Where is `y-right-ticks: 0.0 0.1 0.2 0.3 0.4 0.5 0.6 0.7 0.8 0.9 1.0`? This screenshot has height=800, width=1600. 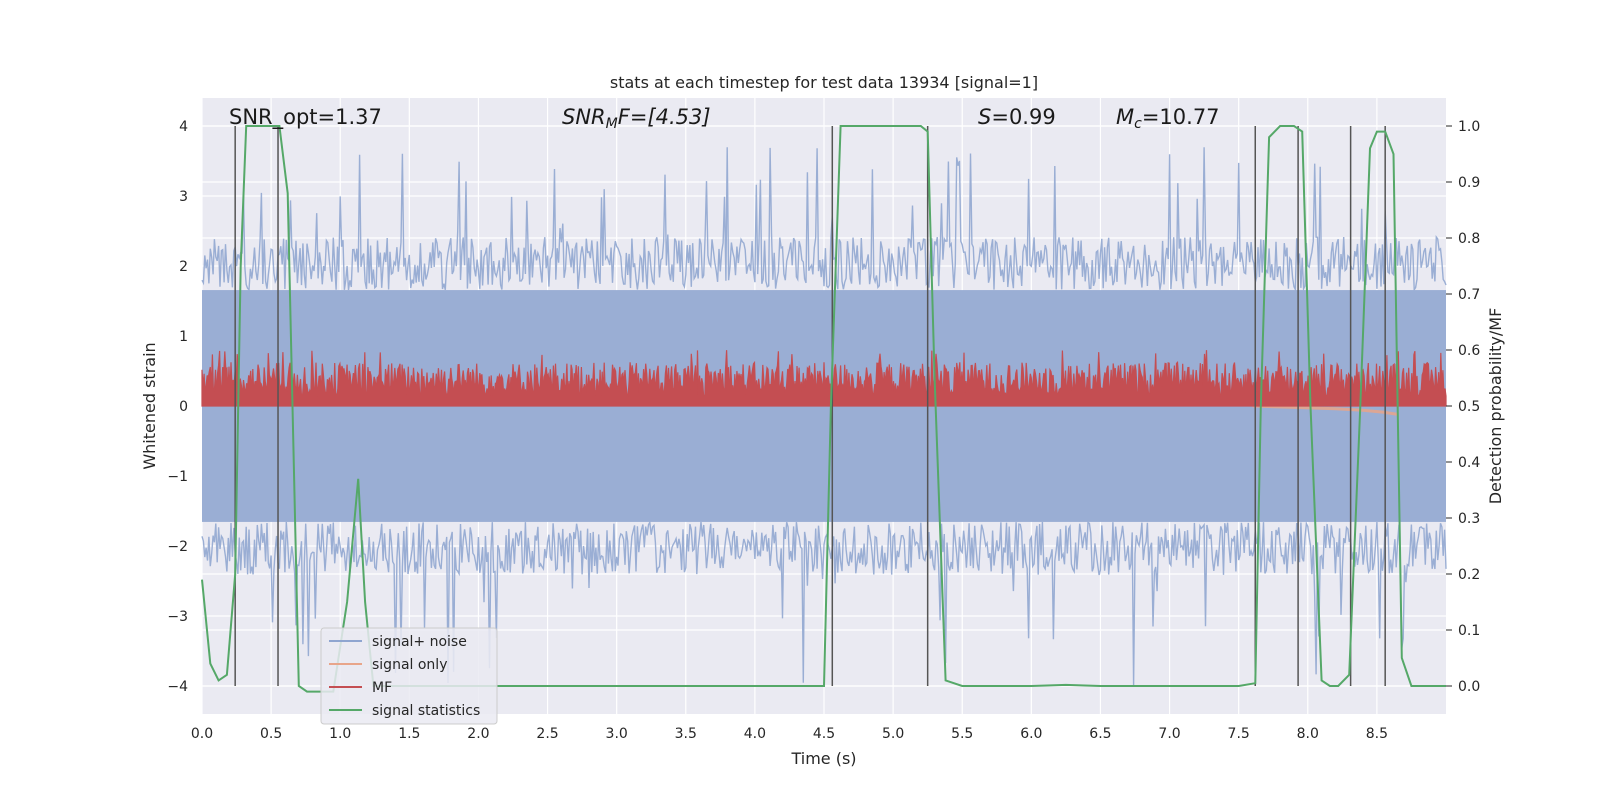
y-right-ticks: 0.0 0.1 0.2 0.3 0.4 0.5 0.6 0.7 0.8 0.9 1.0 is located at coordinates (1463, 407).